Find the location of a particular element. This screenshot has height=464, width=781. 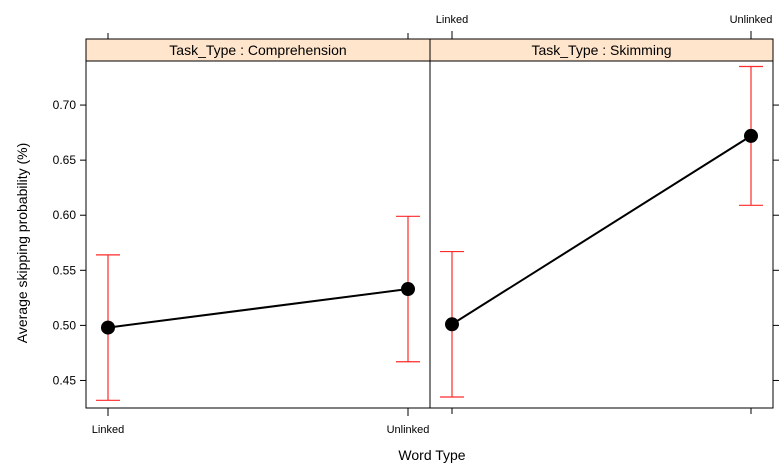

y-tick-label: 0.60 is located at coordinates (65, 215).